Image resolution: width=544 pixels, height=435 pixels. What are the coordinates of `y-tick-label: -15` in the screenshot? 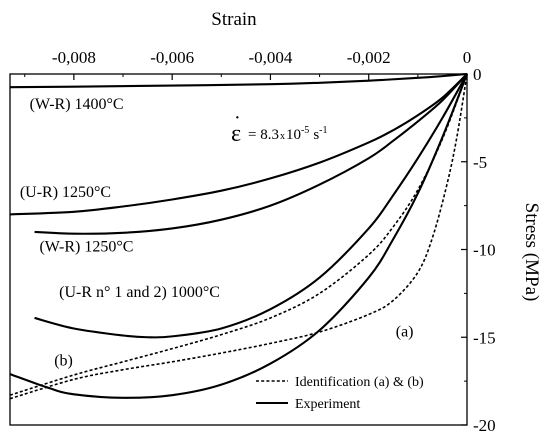 It's located at (484, 337).